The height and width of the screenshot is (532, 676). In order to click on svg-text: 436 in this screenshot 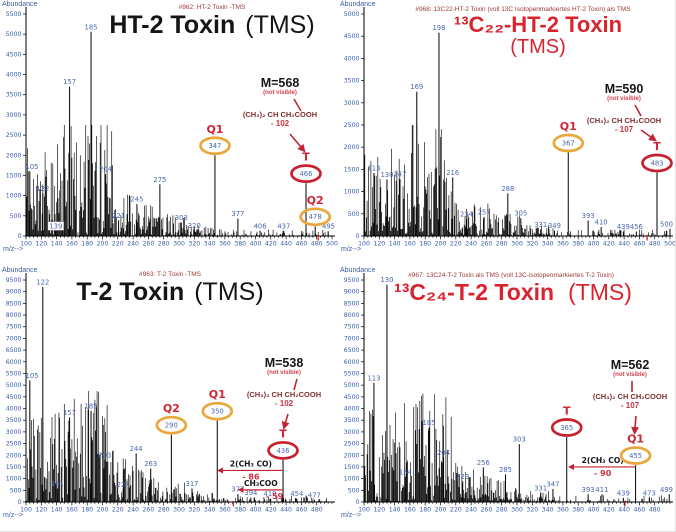, I will do `click(283, 451)`.